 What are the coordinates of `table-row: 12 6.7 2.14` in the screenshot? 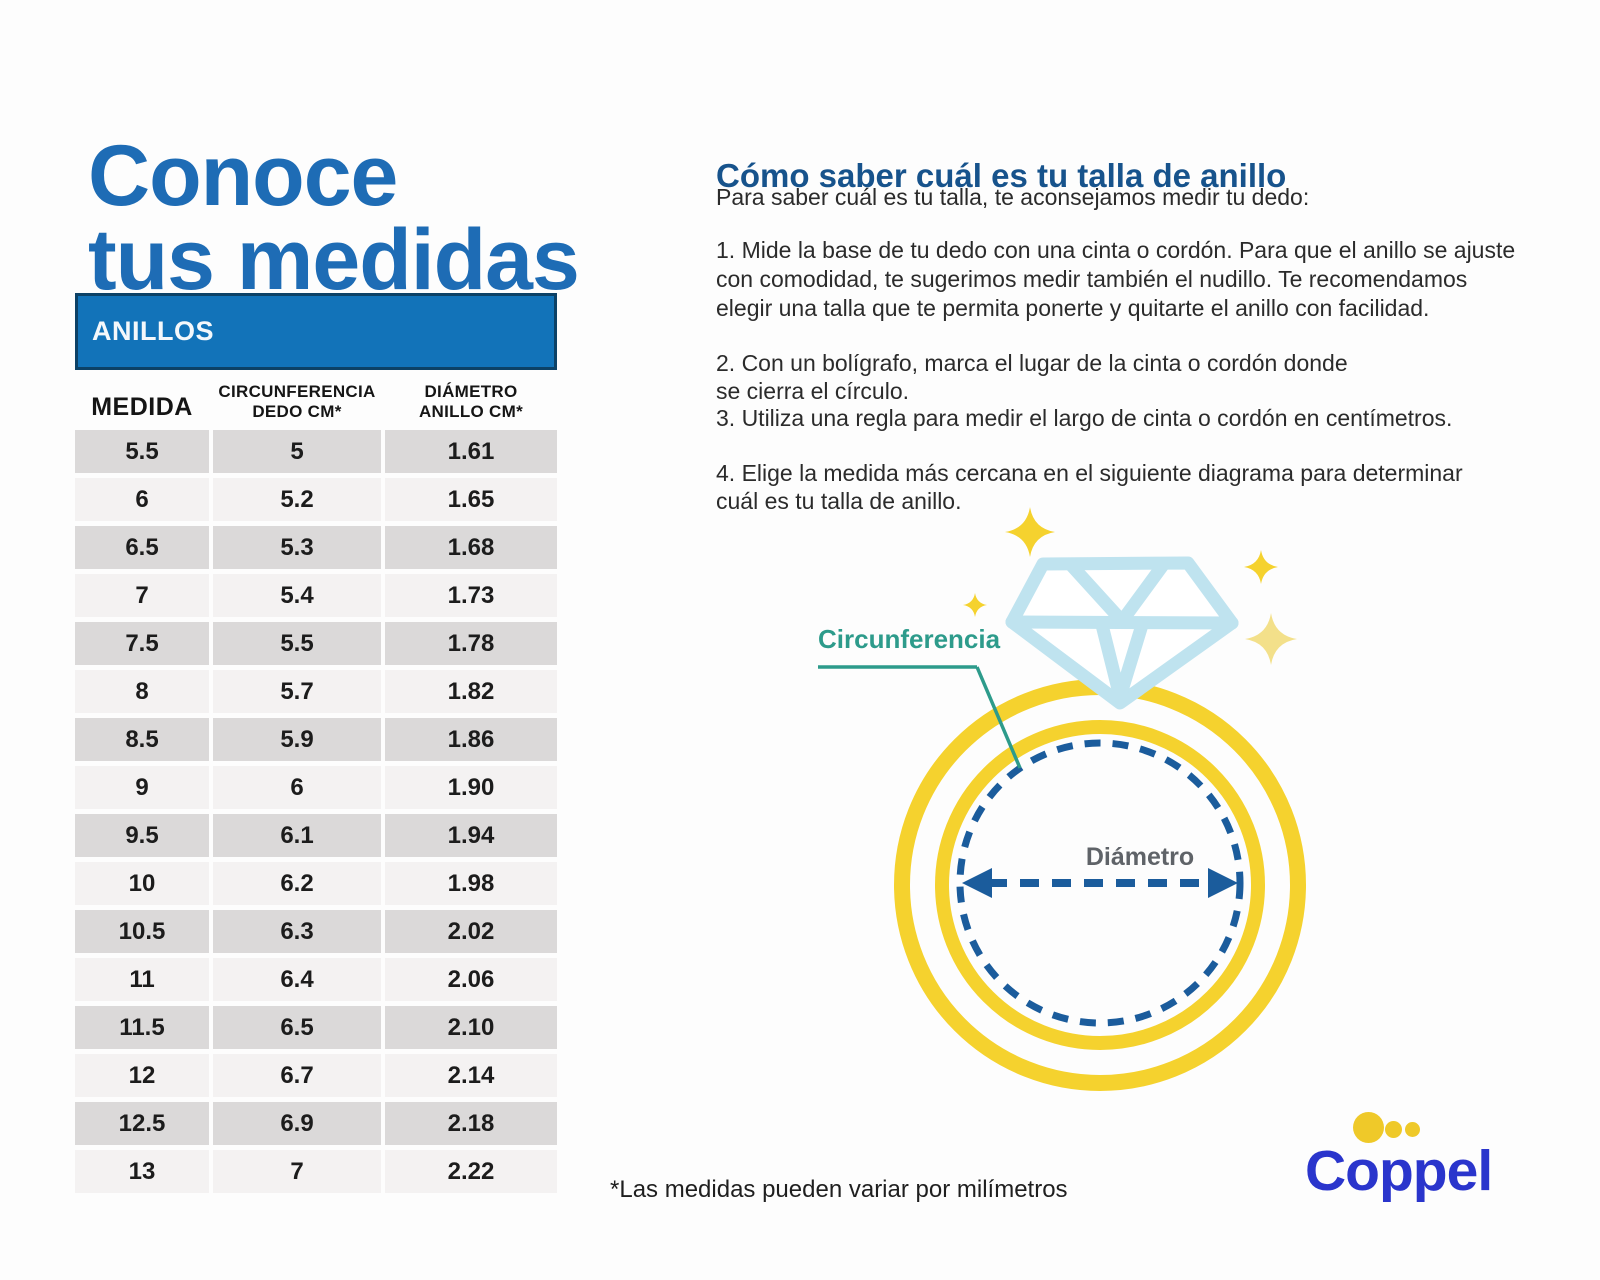 It's located at (316, 1075).